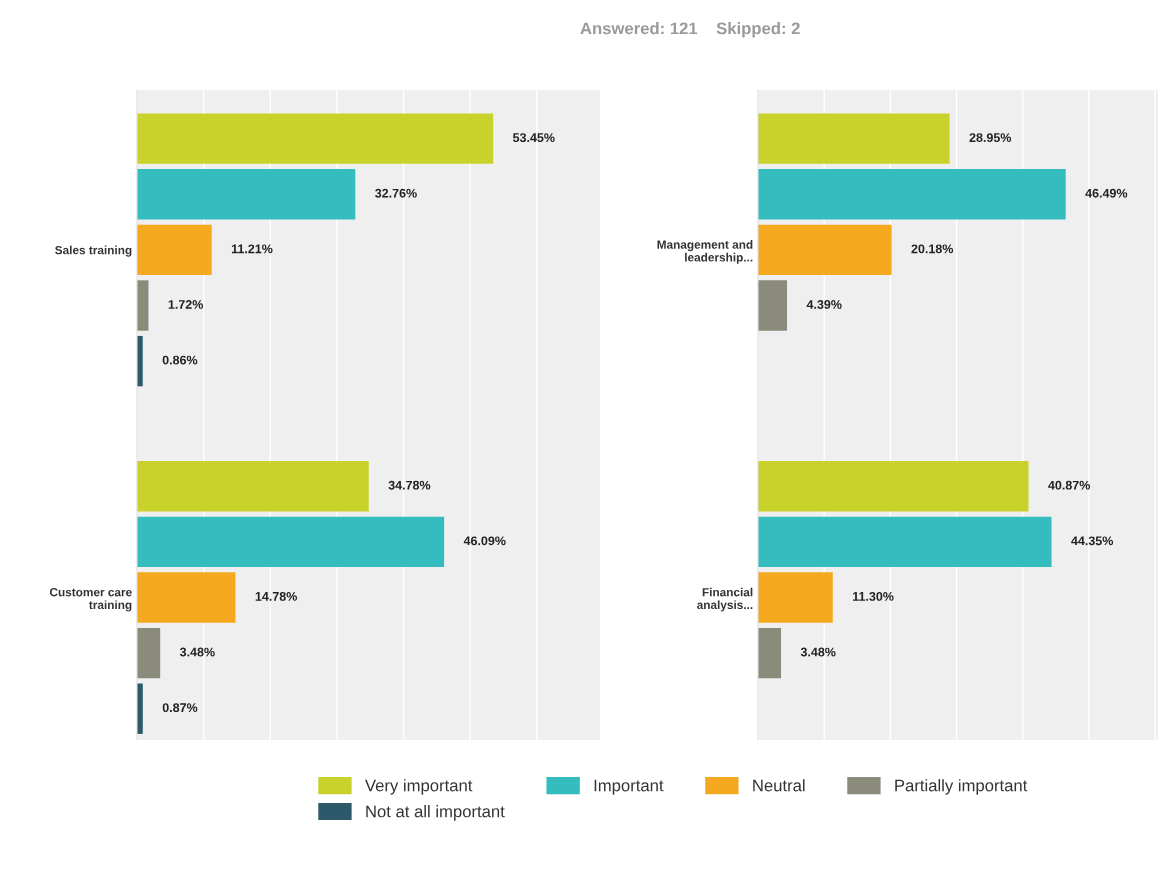 The image size is (1160, 881). Describe the element at coordinates (252, 249) in the screenshot. I see `data-label: 11.21%` at that location.